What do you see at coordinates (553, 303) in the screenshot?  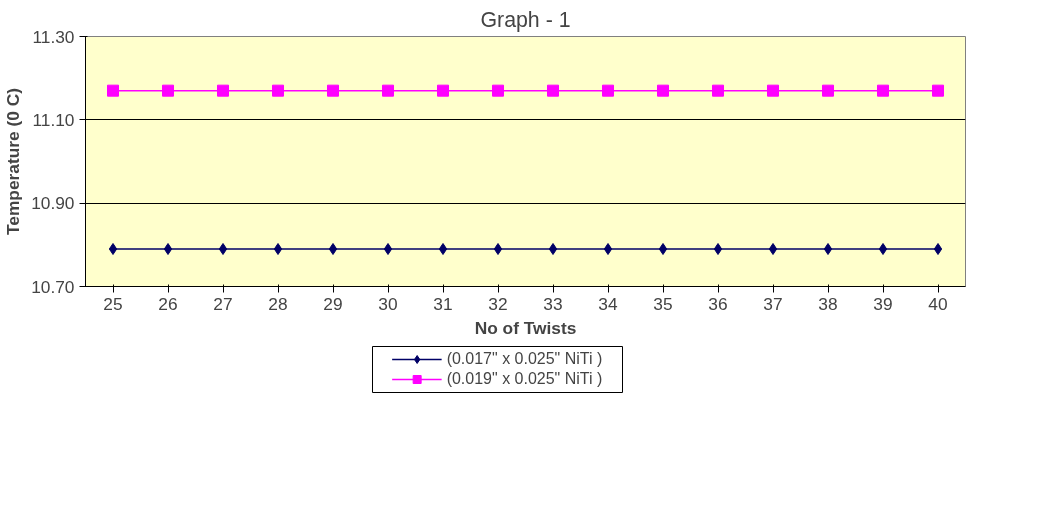 I see `x-tick-label: 33` at bounding box center [553, 303].